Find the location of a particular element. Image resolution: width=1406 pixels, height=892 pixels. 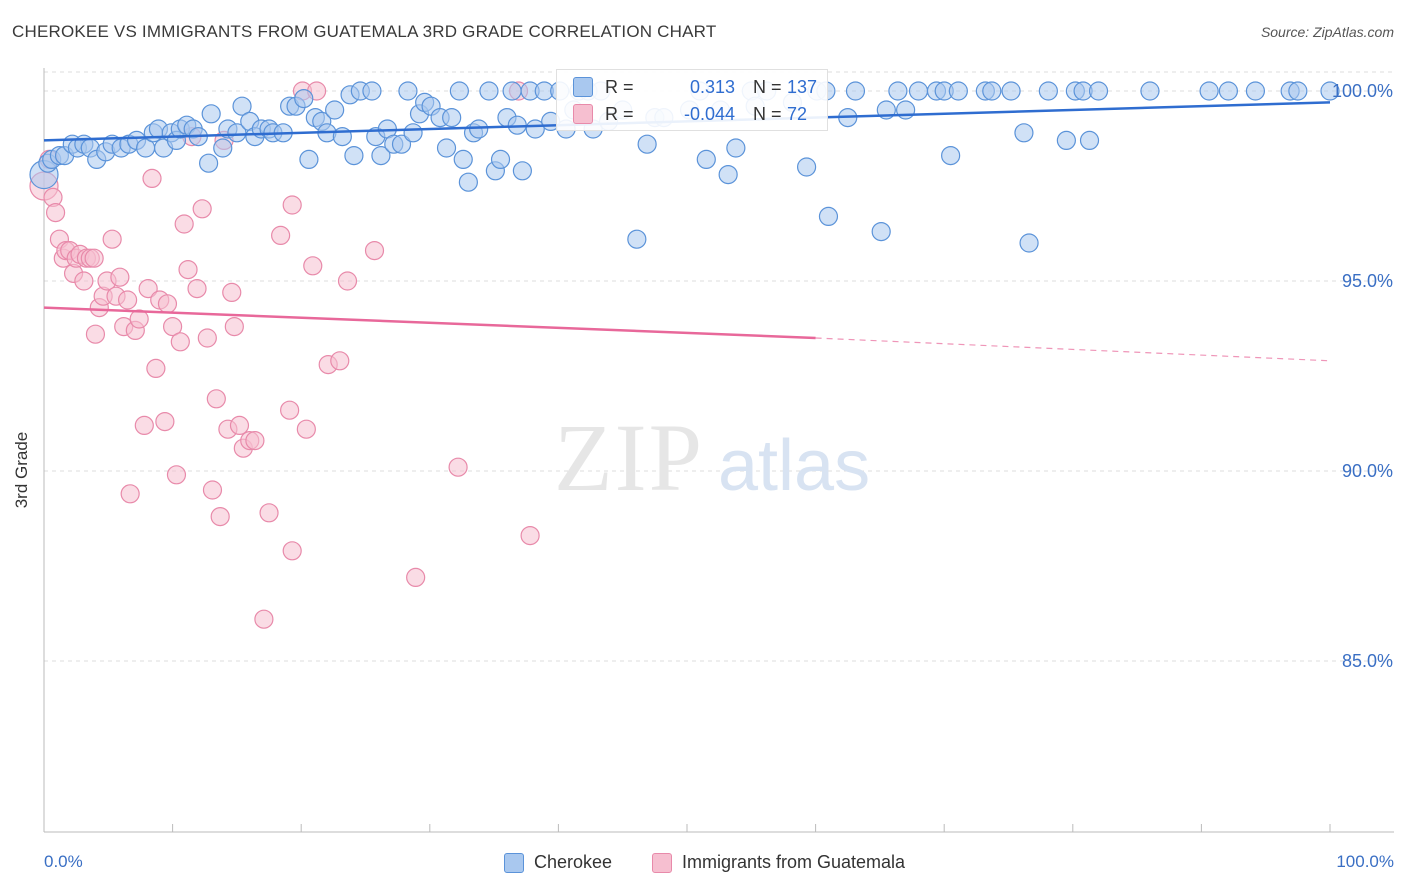

legend-label-cherokee: Cherokee is located at coordinates (573, 862).